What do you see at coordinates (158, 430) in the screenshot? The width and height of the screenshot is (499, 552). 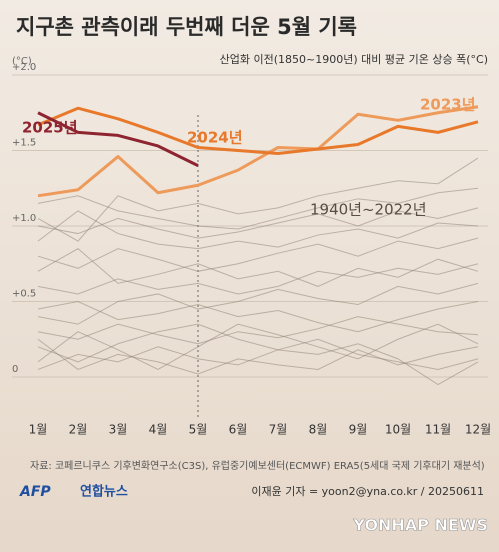 I see `x-tick-label: 4월` at bounding box center [158, 430].